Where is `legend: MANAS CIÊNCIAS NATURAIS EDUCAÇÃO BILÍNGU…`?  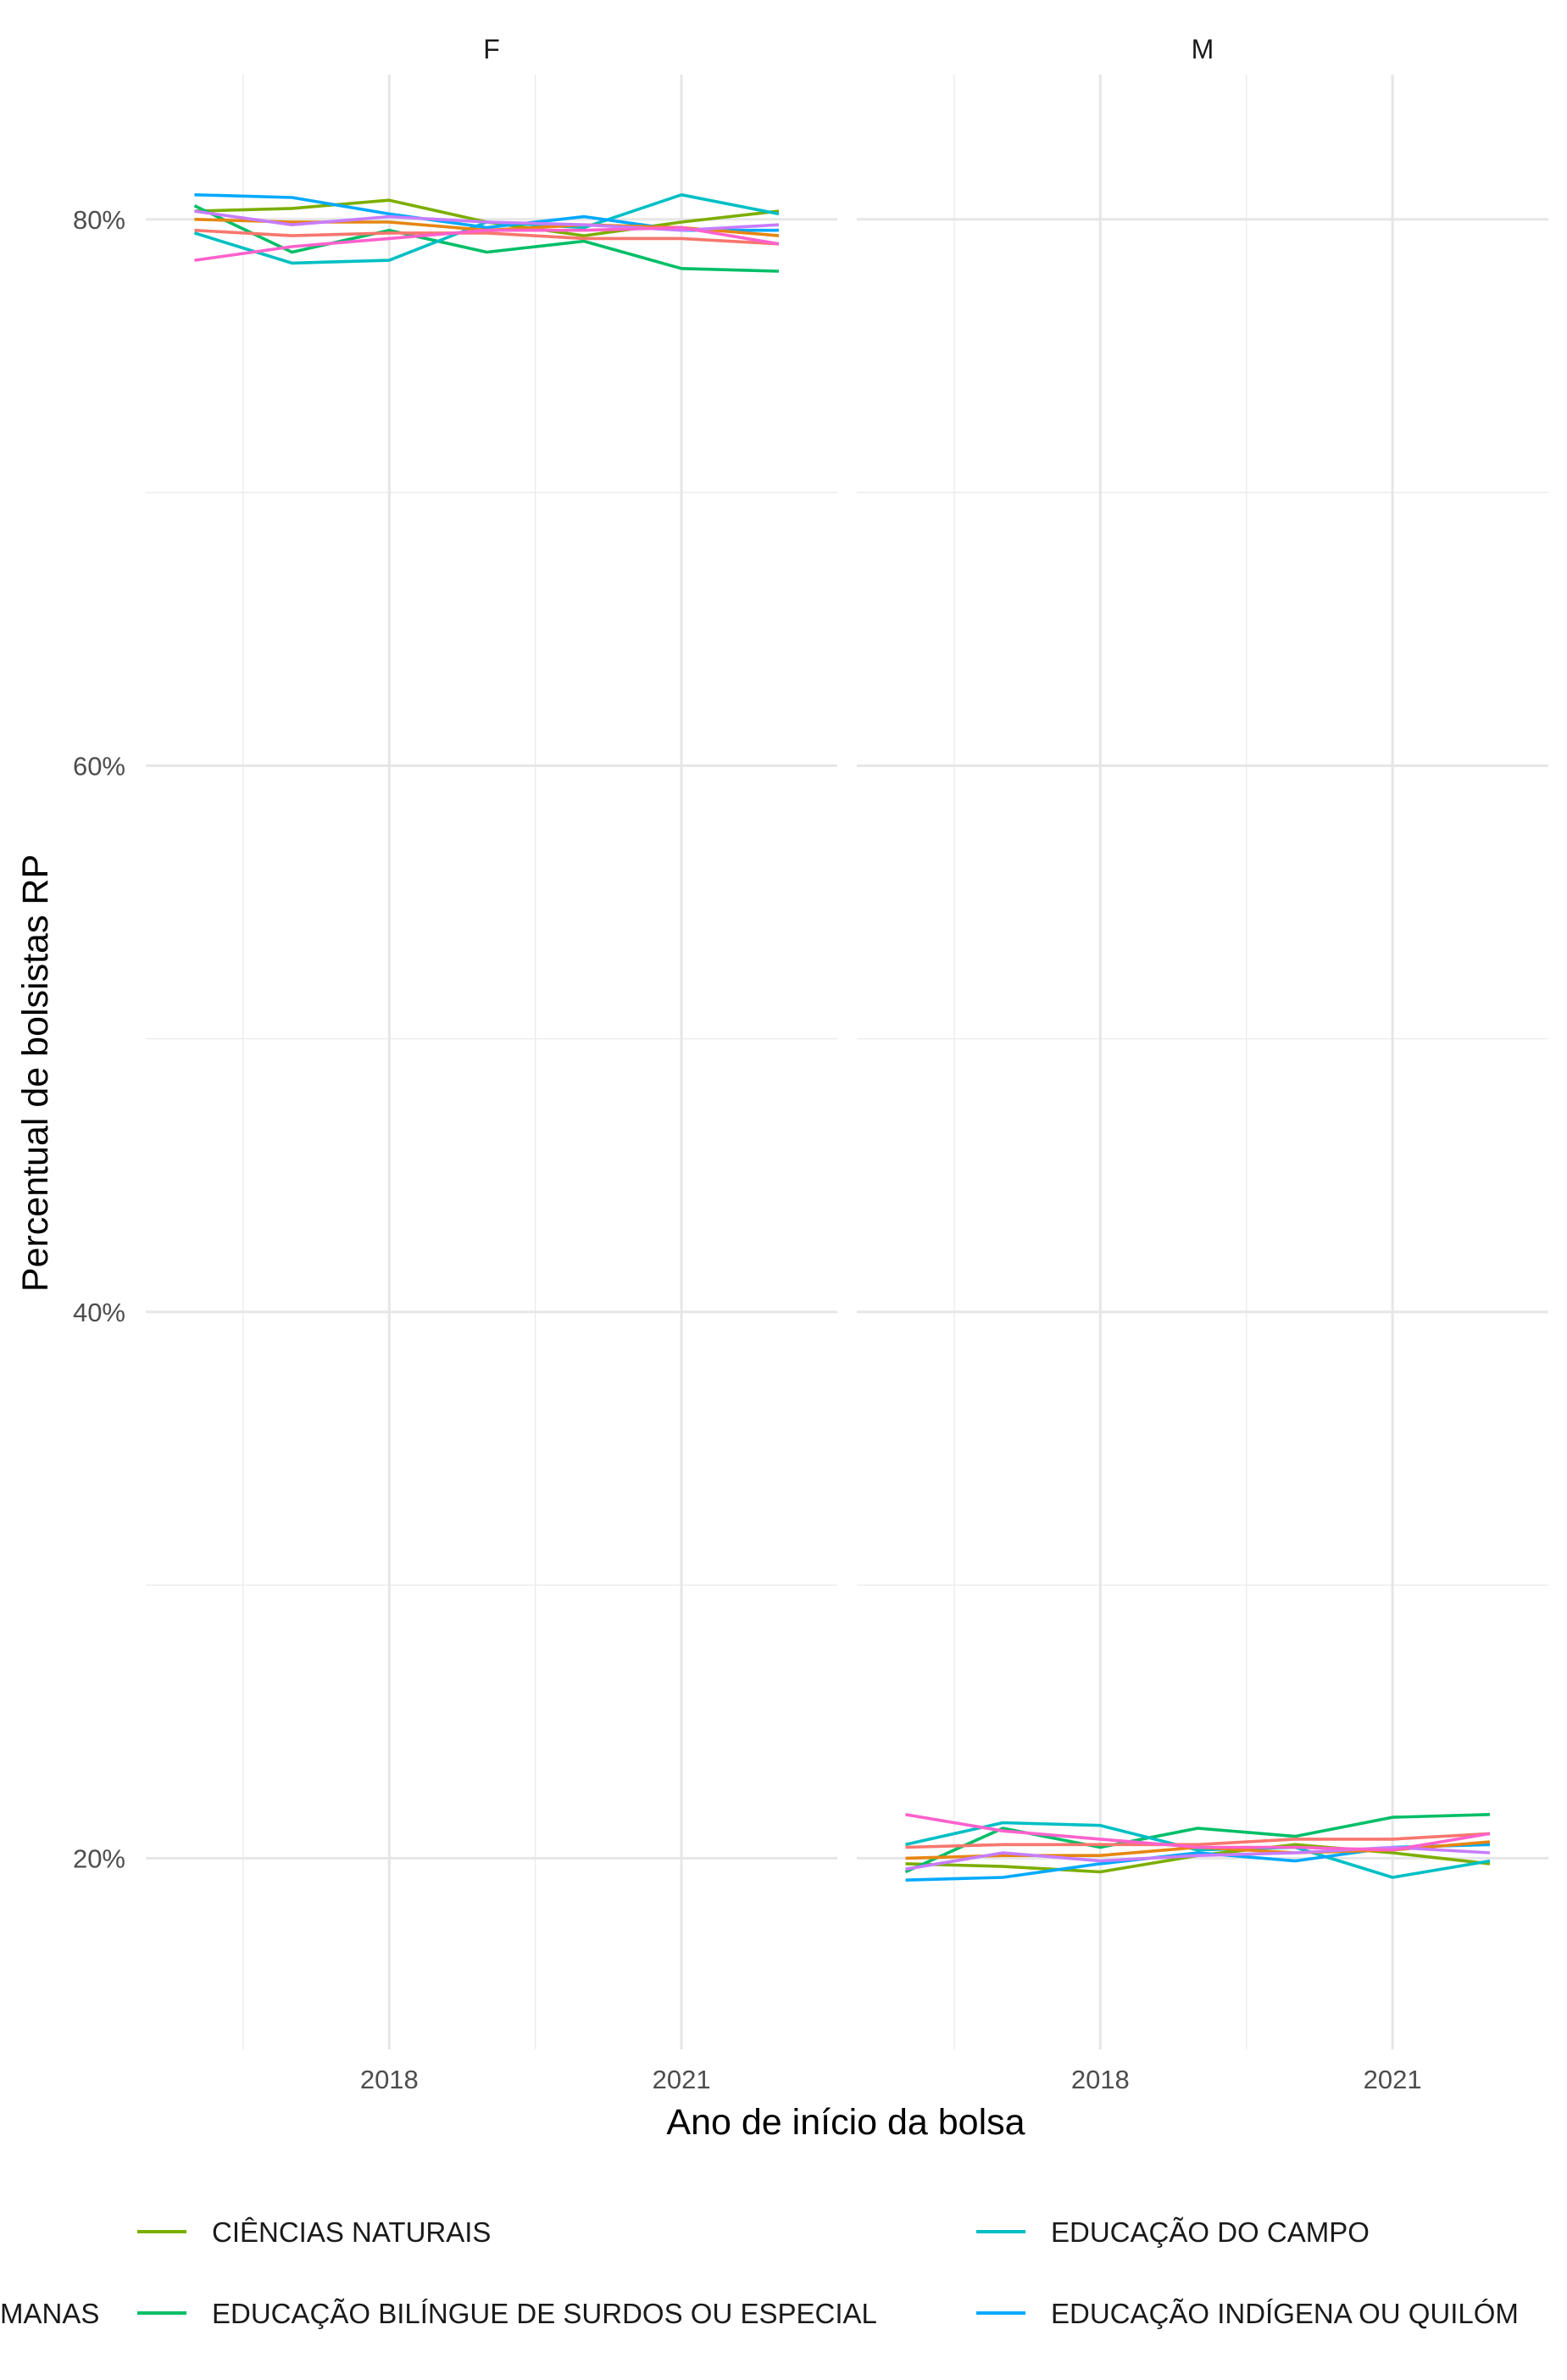 legend: MANAS CIÊNCIAS NATURAIS EDUCAÇÃO BILÍNGU… is located at coordinates (759, 2272).